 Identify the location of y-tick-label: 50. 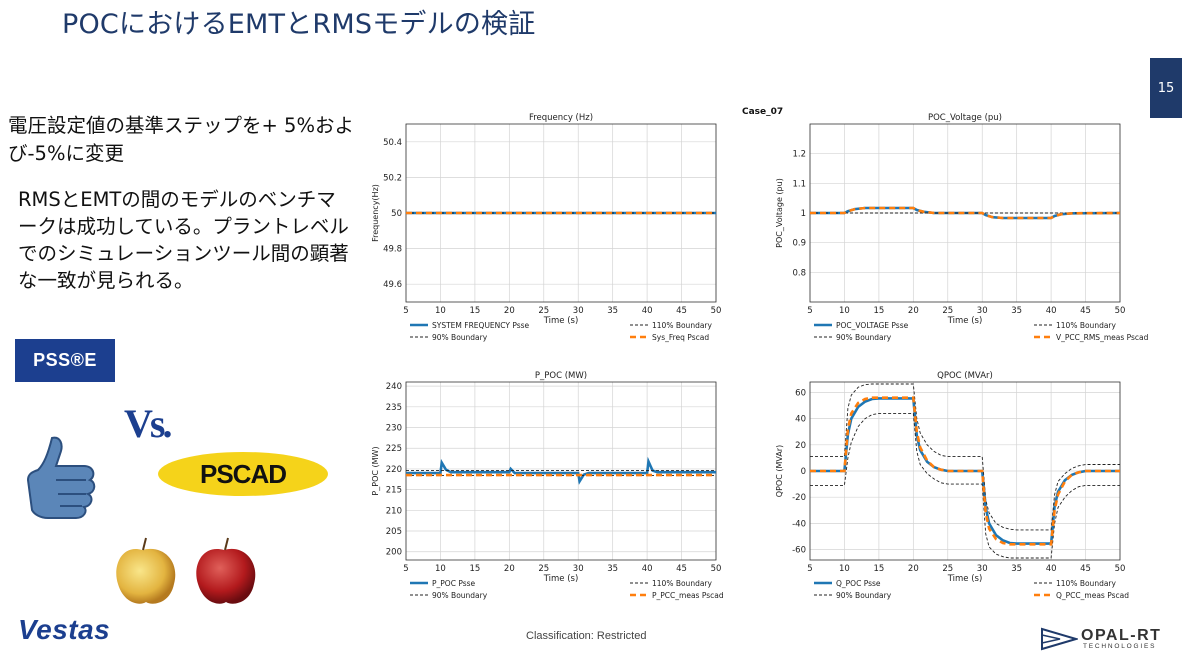
(396, 214).